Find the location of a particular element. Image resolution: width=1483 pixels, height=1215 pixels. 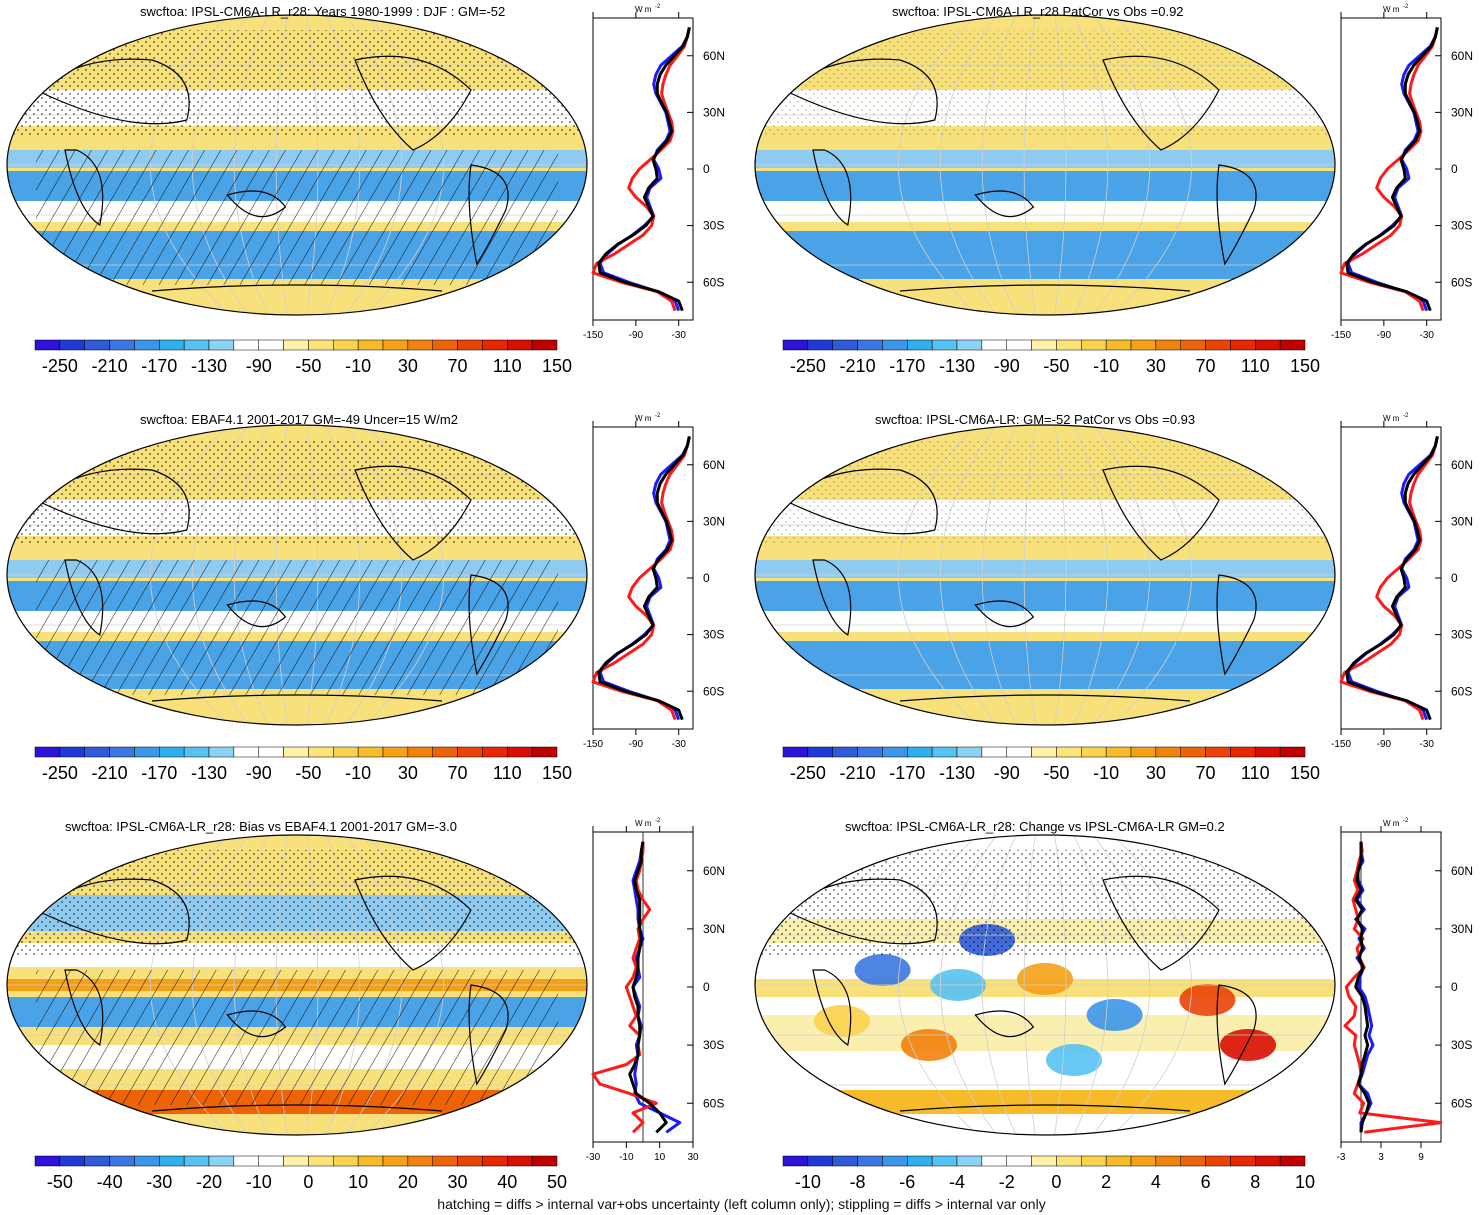

profile-xtick-label: 9 is located at coordinates (1421, 1157).